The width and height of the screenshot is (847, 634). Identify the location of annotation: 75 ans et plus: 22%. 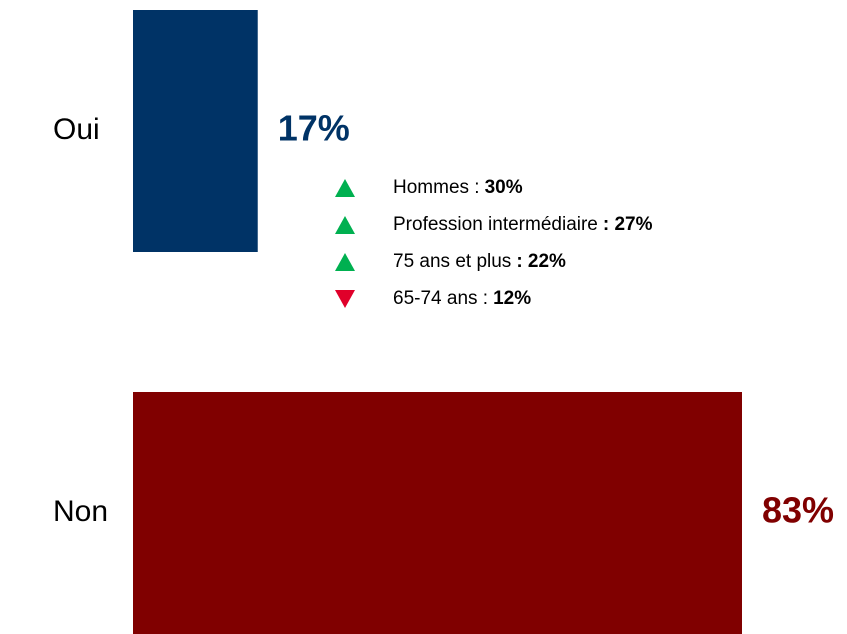
(479, 261).